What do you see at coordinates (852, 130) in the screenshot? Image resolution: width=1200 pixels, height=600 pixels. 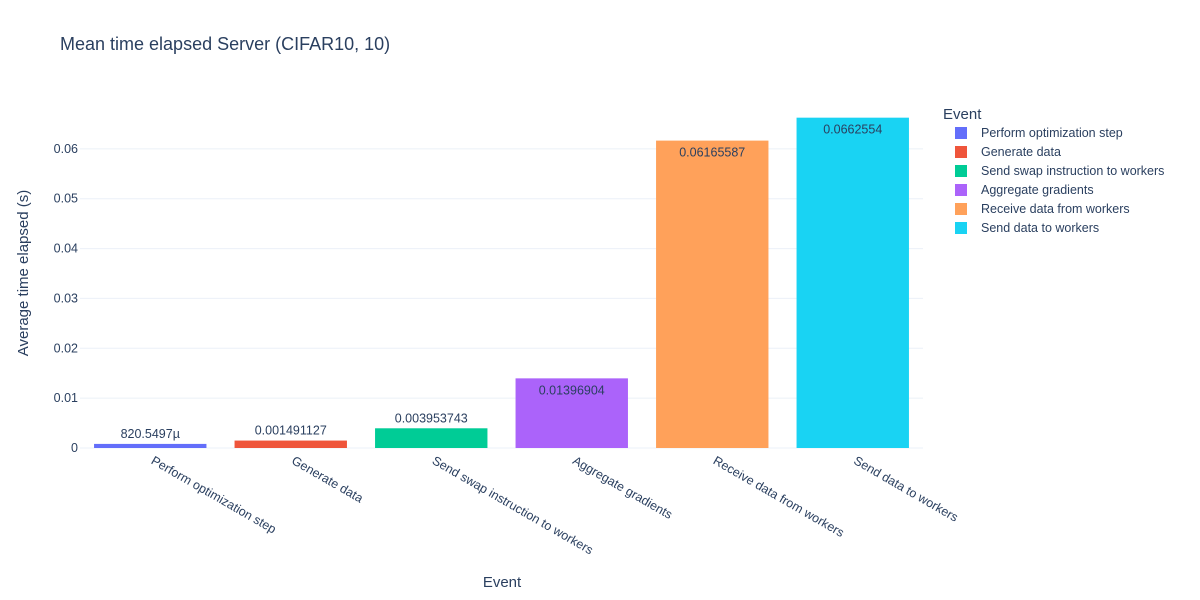 I see `data-label: 0.0662554` at bounding box center [852, 130].